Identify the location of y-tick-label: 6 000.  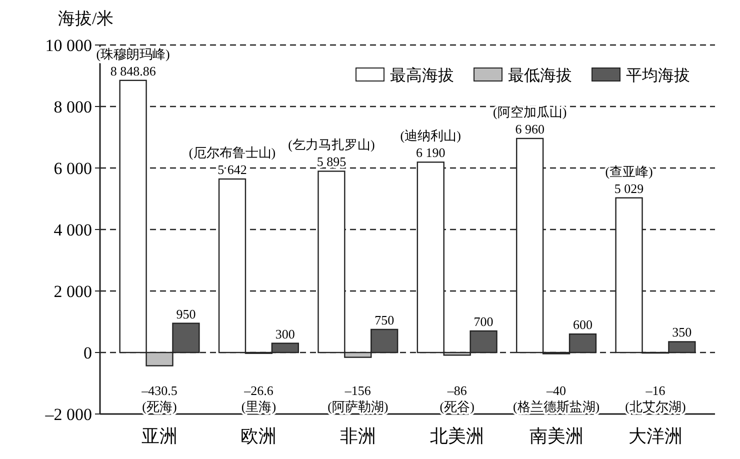
(73, 168).